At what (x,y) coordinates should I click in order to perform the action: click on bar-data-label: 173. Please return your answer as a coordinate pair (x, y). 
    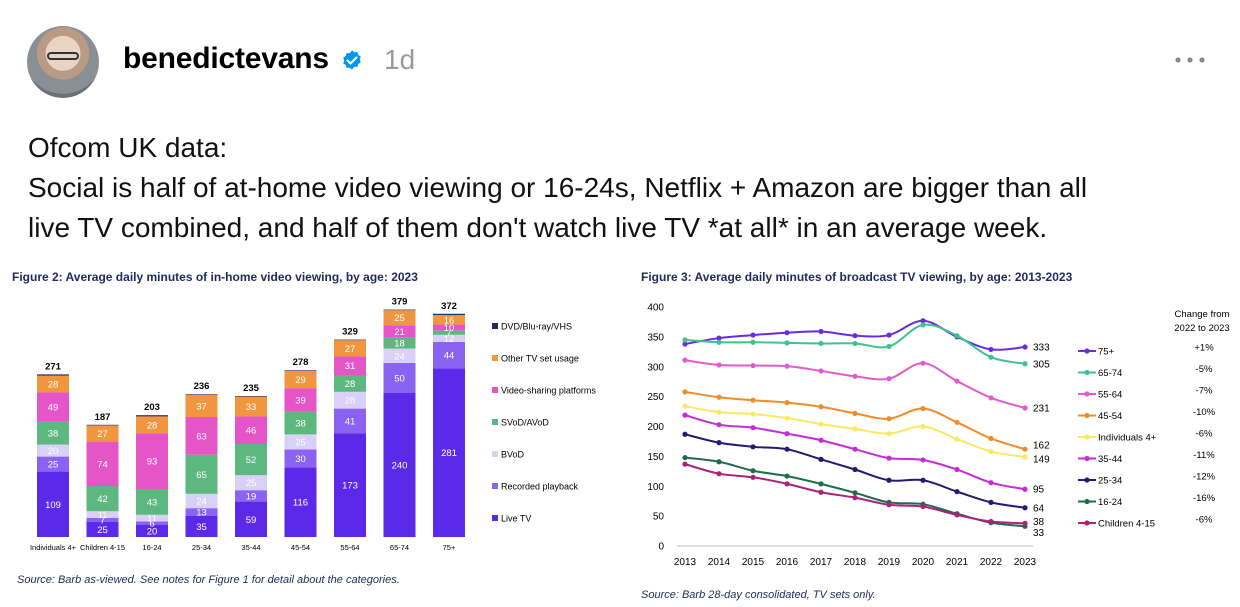
    Looking at the image, I should click on (350, 486).